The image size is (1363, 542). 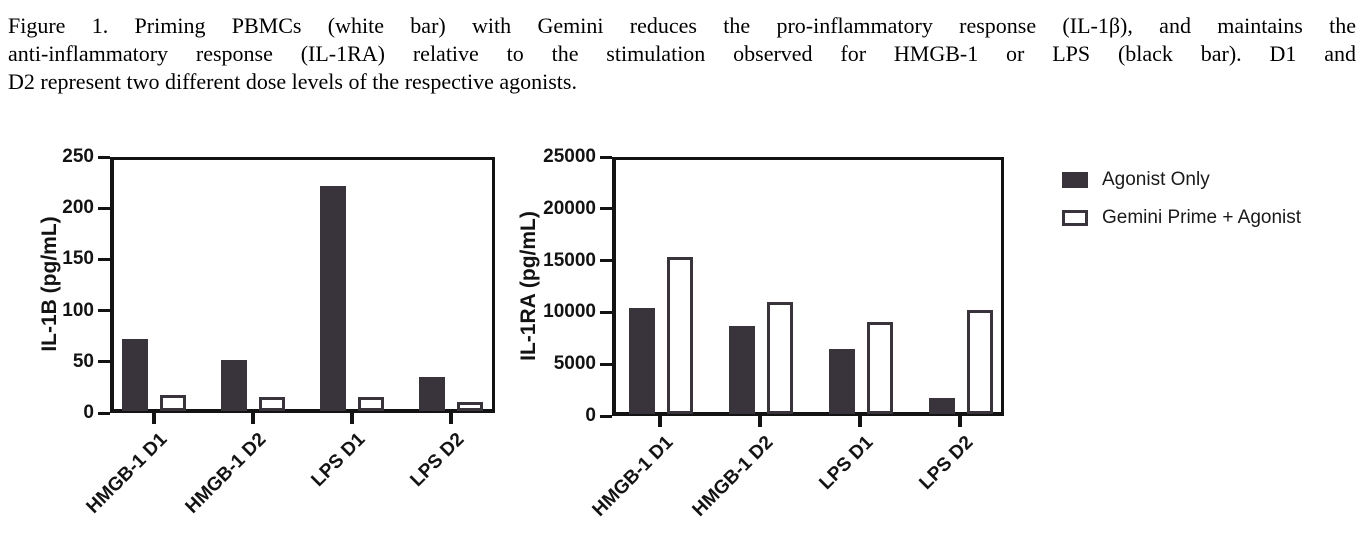 What do you see at coordinates (846, 463) in the screenshot?
I see `x-category-label: LPS D1` at bounding box center [846, 463].